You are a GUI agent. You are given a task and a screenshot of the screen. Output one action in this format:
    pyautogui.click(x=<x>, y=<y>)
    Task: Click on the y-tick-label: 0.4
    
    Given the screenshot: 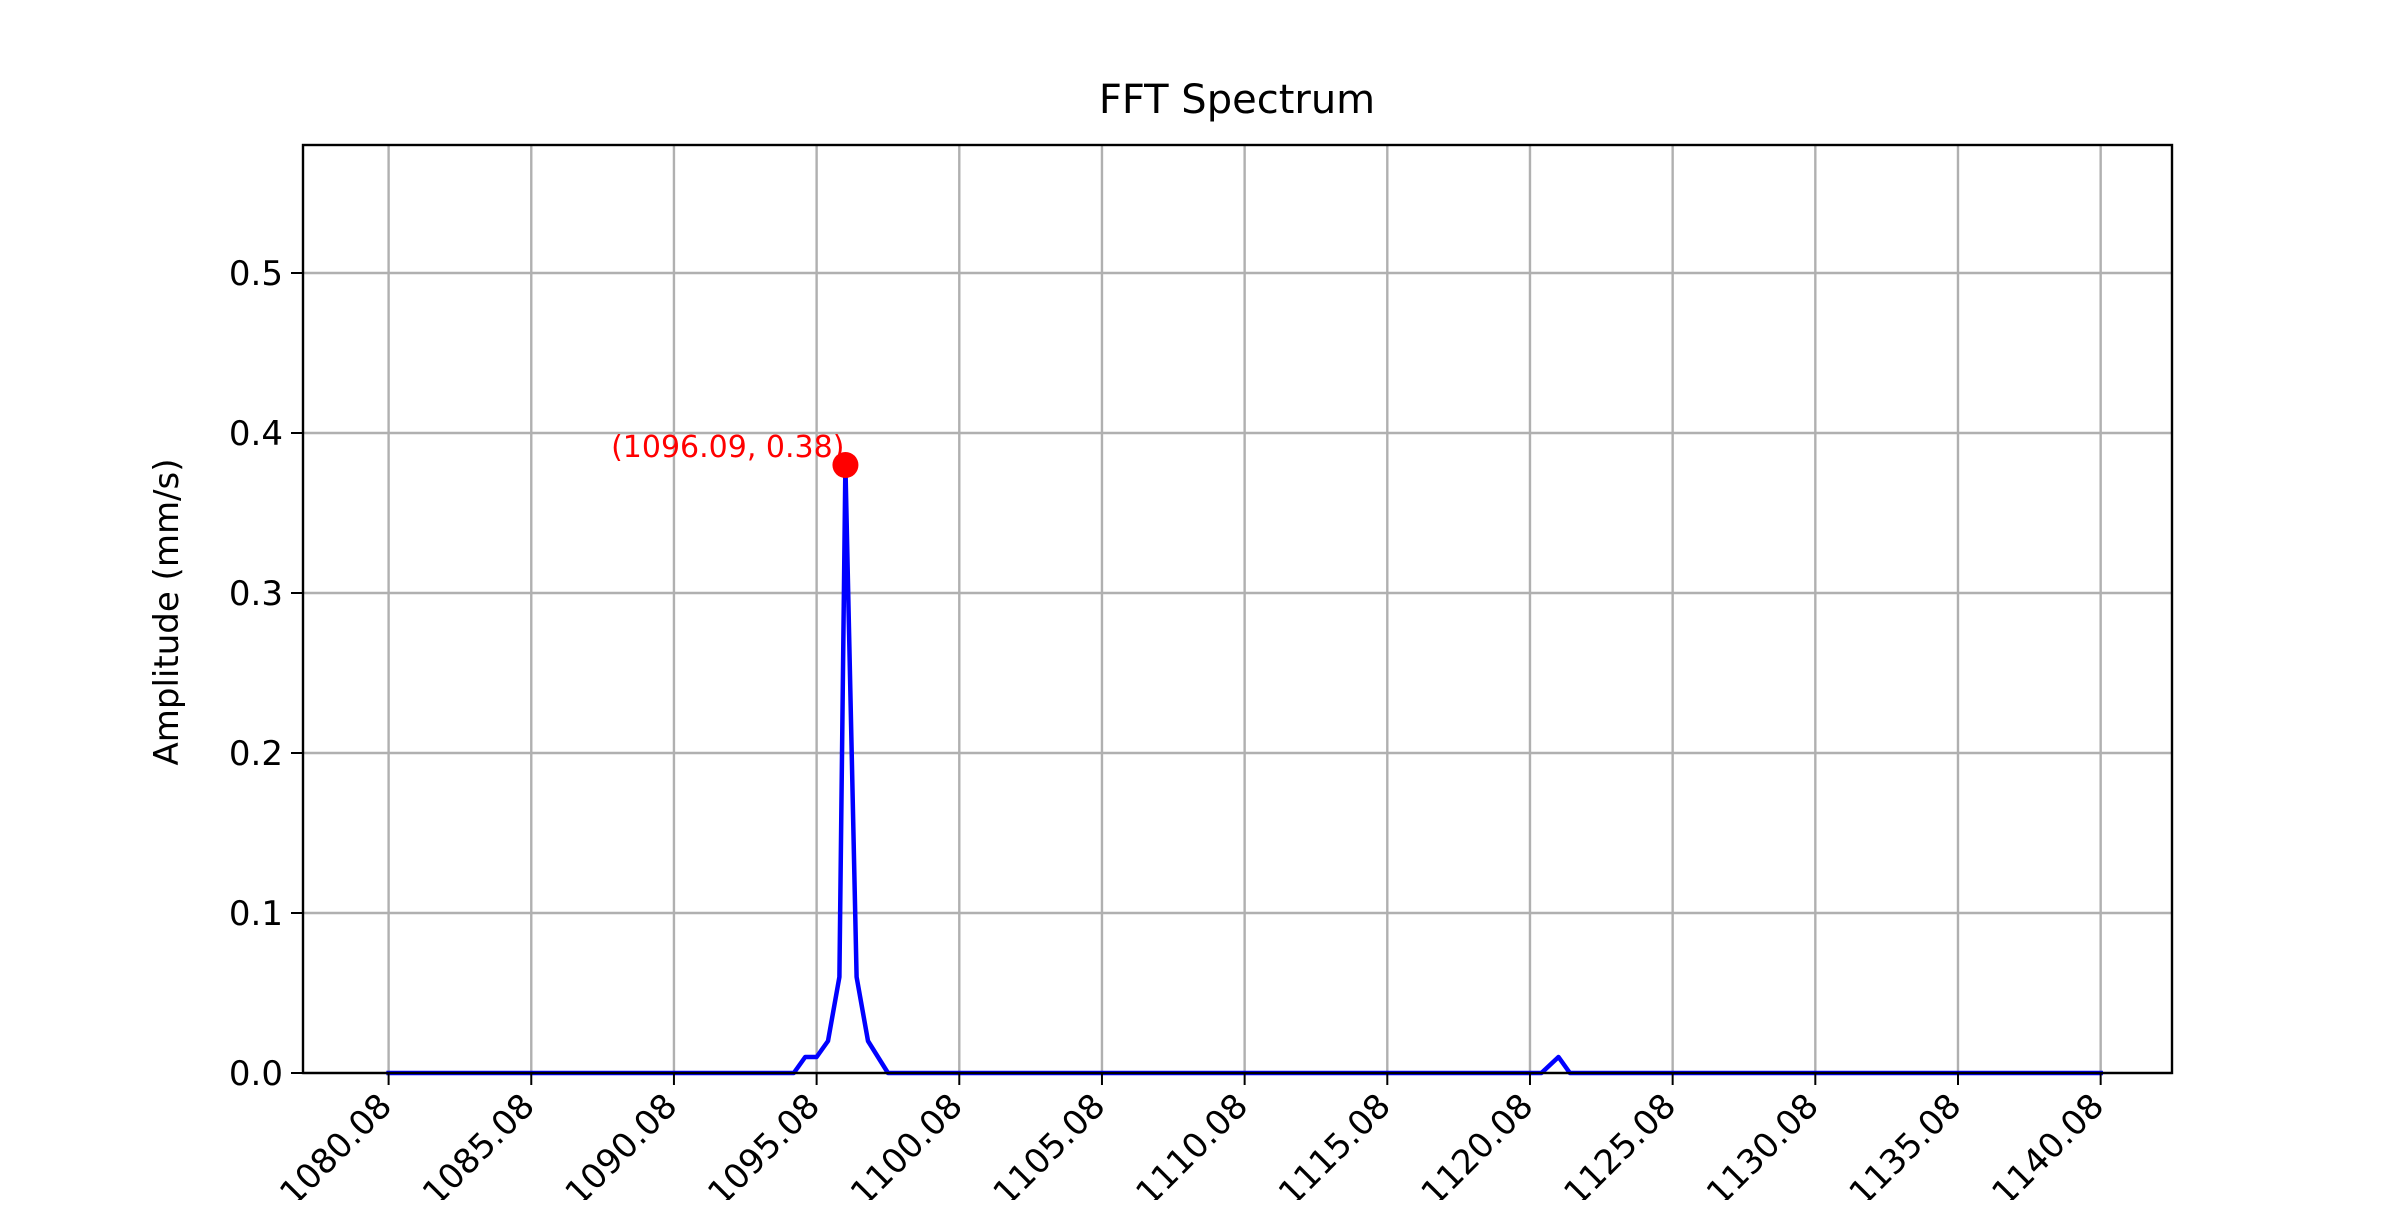 What is the action you would take?
    pyautogui.click(x=256, y=434)
    